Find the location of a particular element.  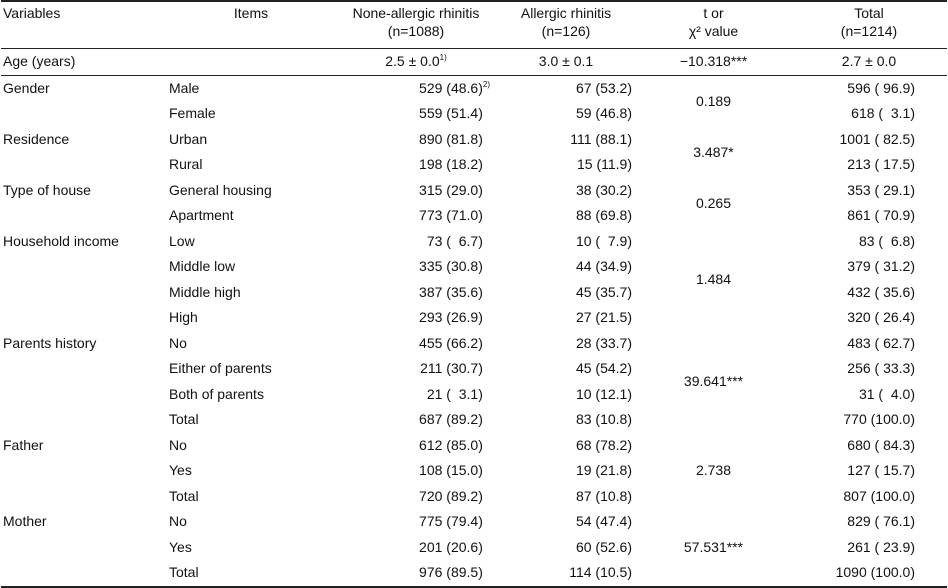

cell-ar: 19 (21.8) is located at coordinates (603, 470).